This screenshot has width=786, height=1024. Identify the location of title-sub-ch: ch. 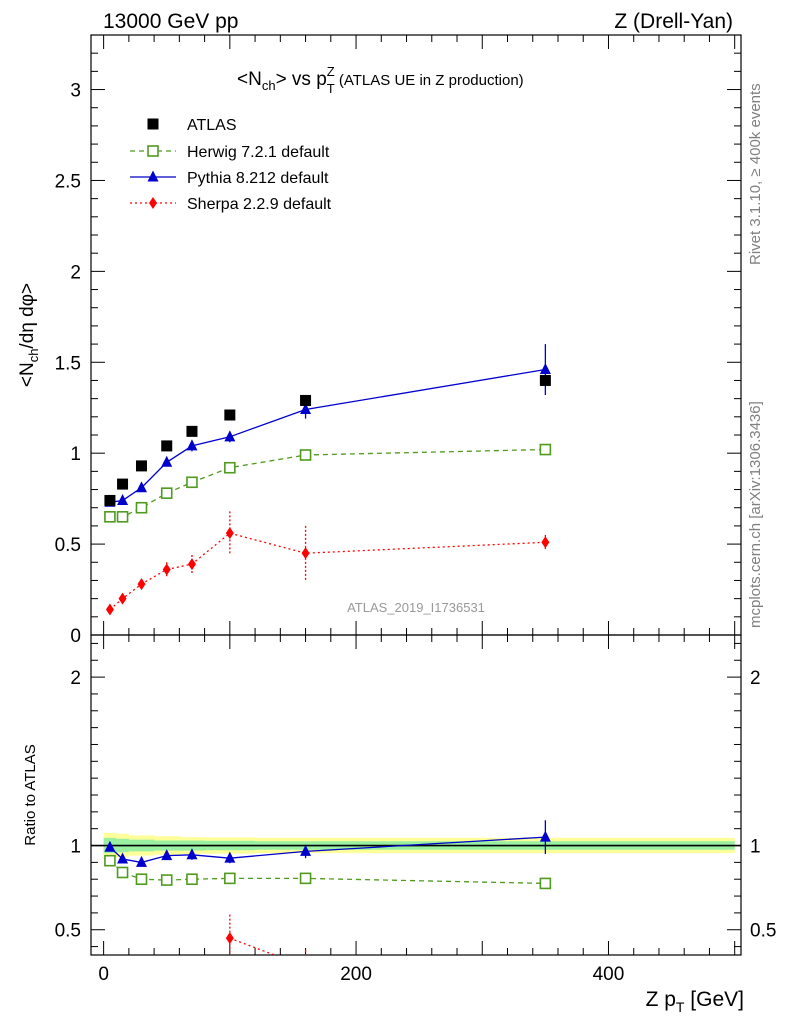
(269, 85).